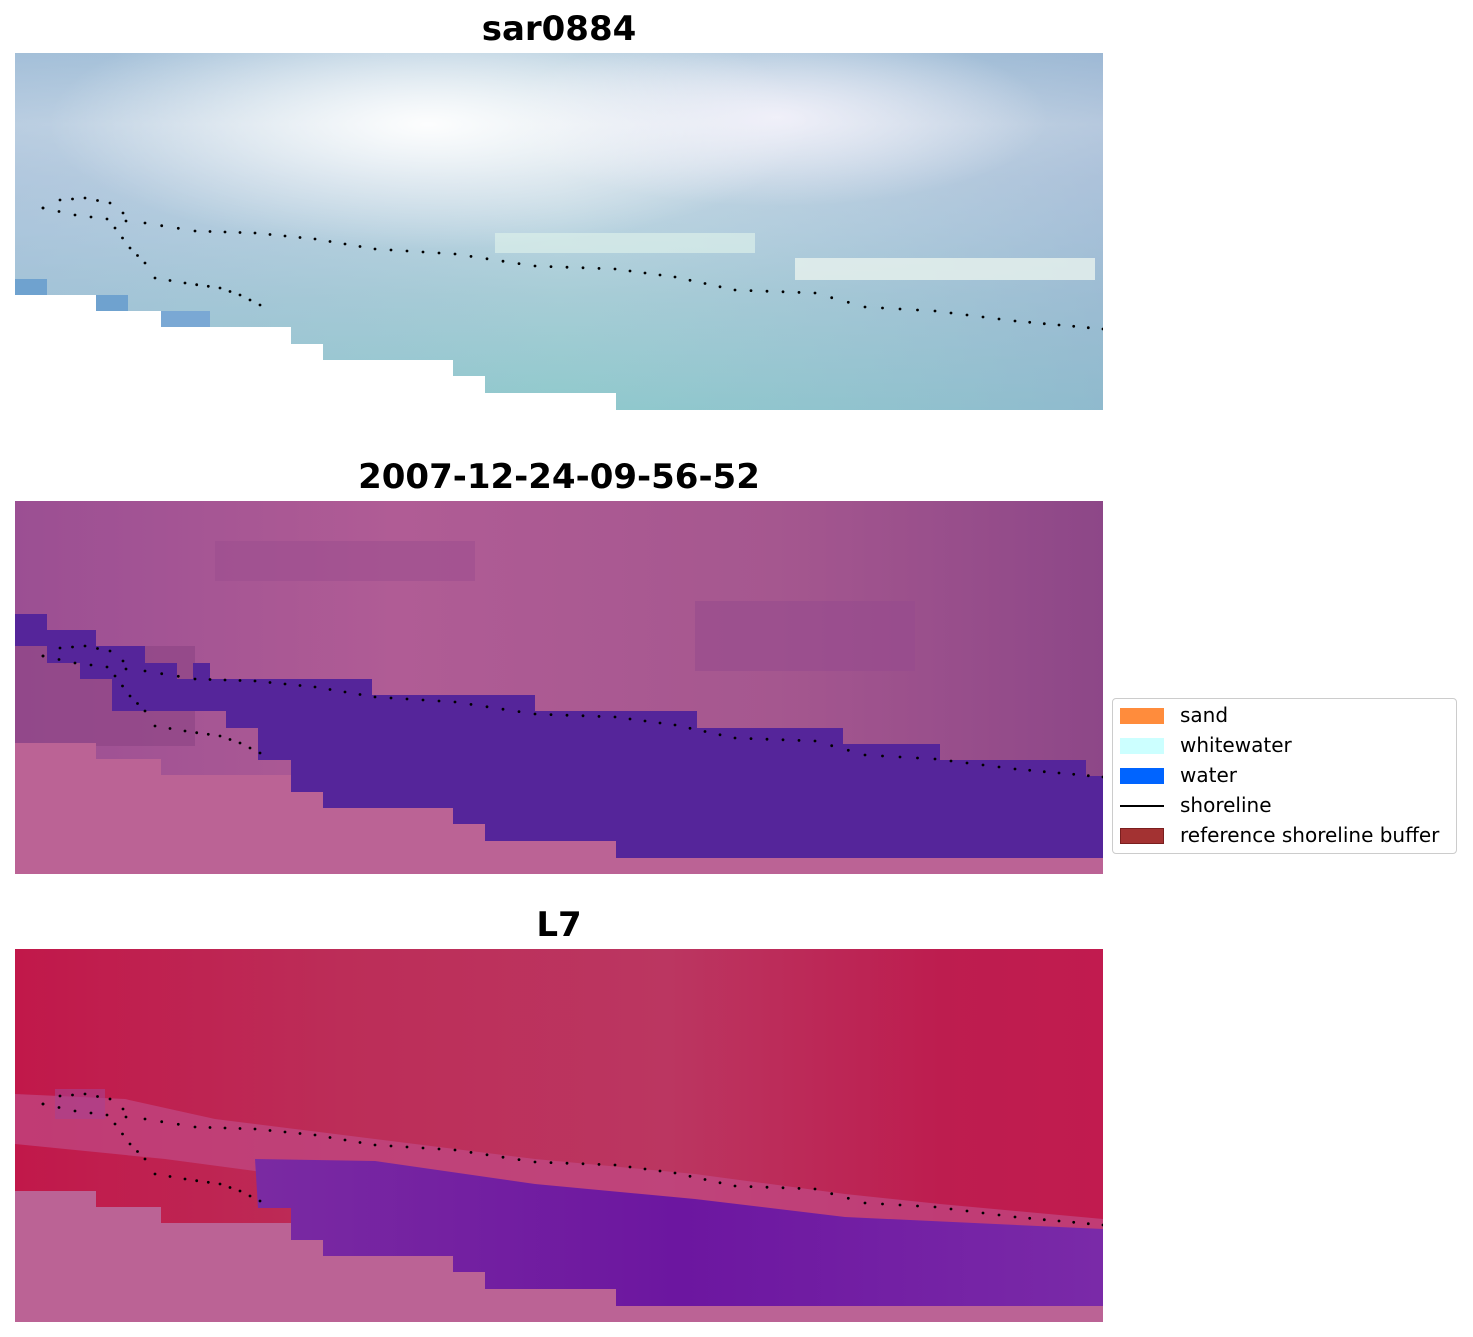  I want to click on legend-label: water, so click(1208, 775).